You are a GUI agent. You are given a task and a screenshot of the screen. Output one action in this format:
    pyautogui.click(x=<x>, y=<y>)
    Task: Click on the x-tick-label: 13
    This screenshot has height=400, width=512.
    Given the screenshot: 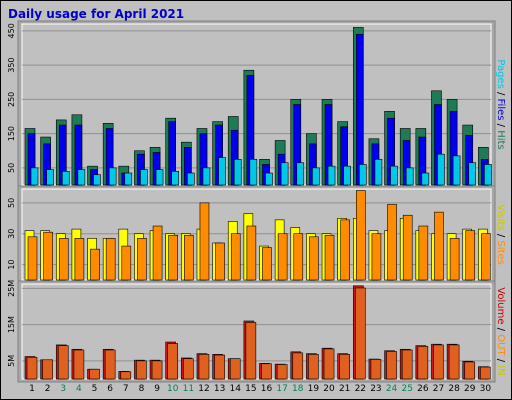 What is the action you would take?
    pyautogui.click(x=219, y=389)
    